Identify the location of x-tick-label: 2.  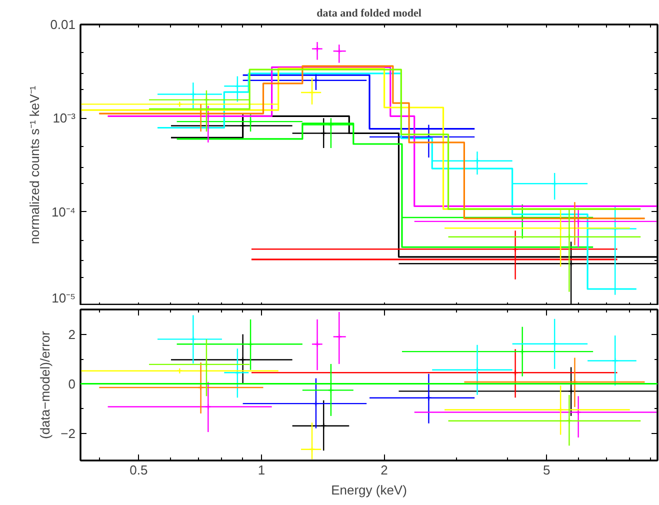
(384, 470).